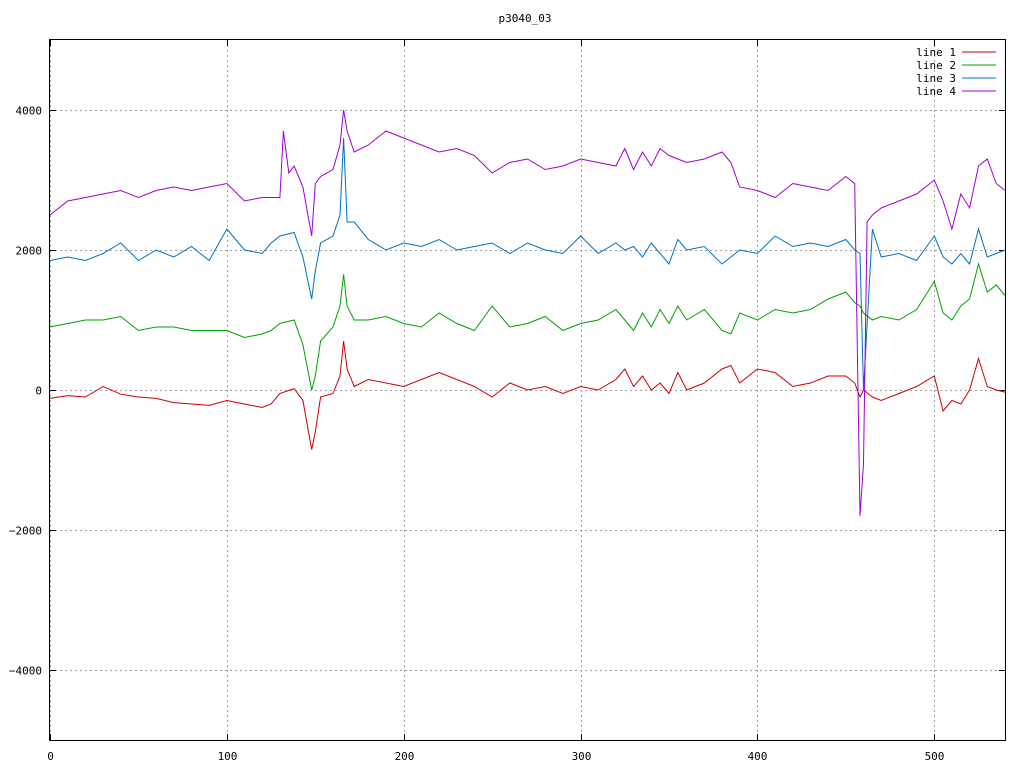 This screenshot has height=772, width=1024. Describe the element at coordinates (936, 91) in the screenshot. I see `legend-label: line 4` at that location.